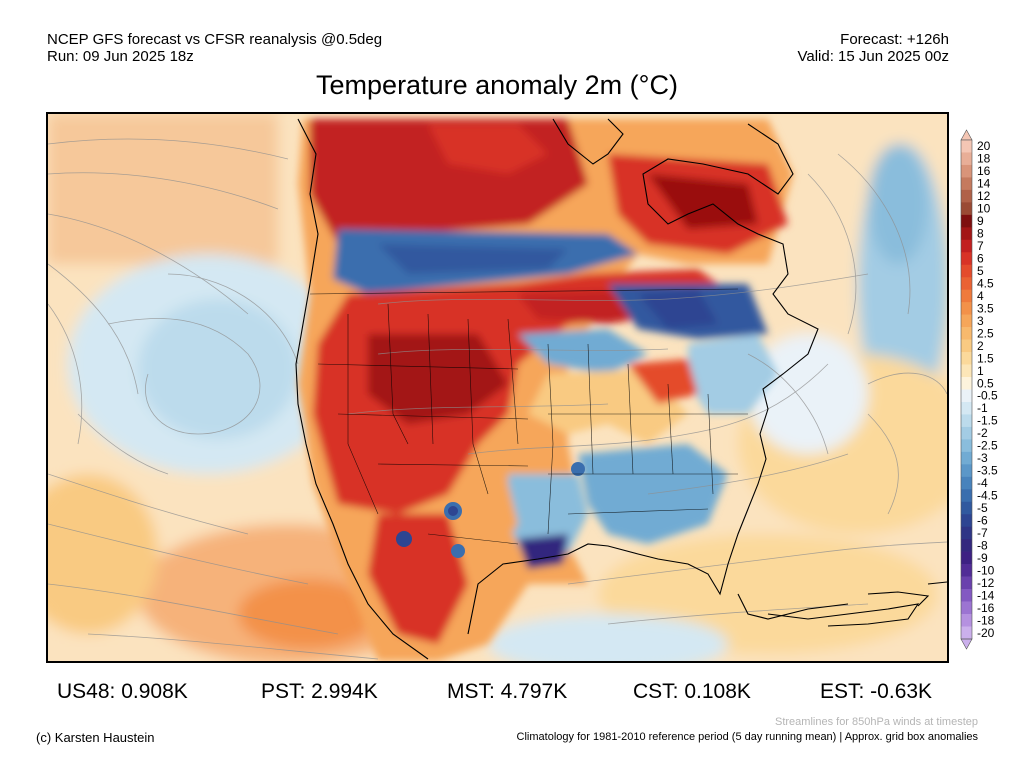 The height and width of the screenshot is (768, 1024). What do you see at coordinates (528, 416) in the screenshot?
I see `state-borders` at bounding box center [528, 416].